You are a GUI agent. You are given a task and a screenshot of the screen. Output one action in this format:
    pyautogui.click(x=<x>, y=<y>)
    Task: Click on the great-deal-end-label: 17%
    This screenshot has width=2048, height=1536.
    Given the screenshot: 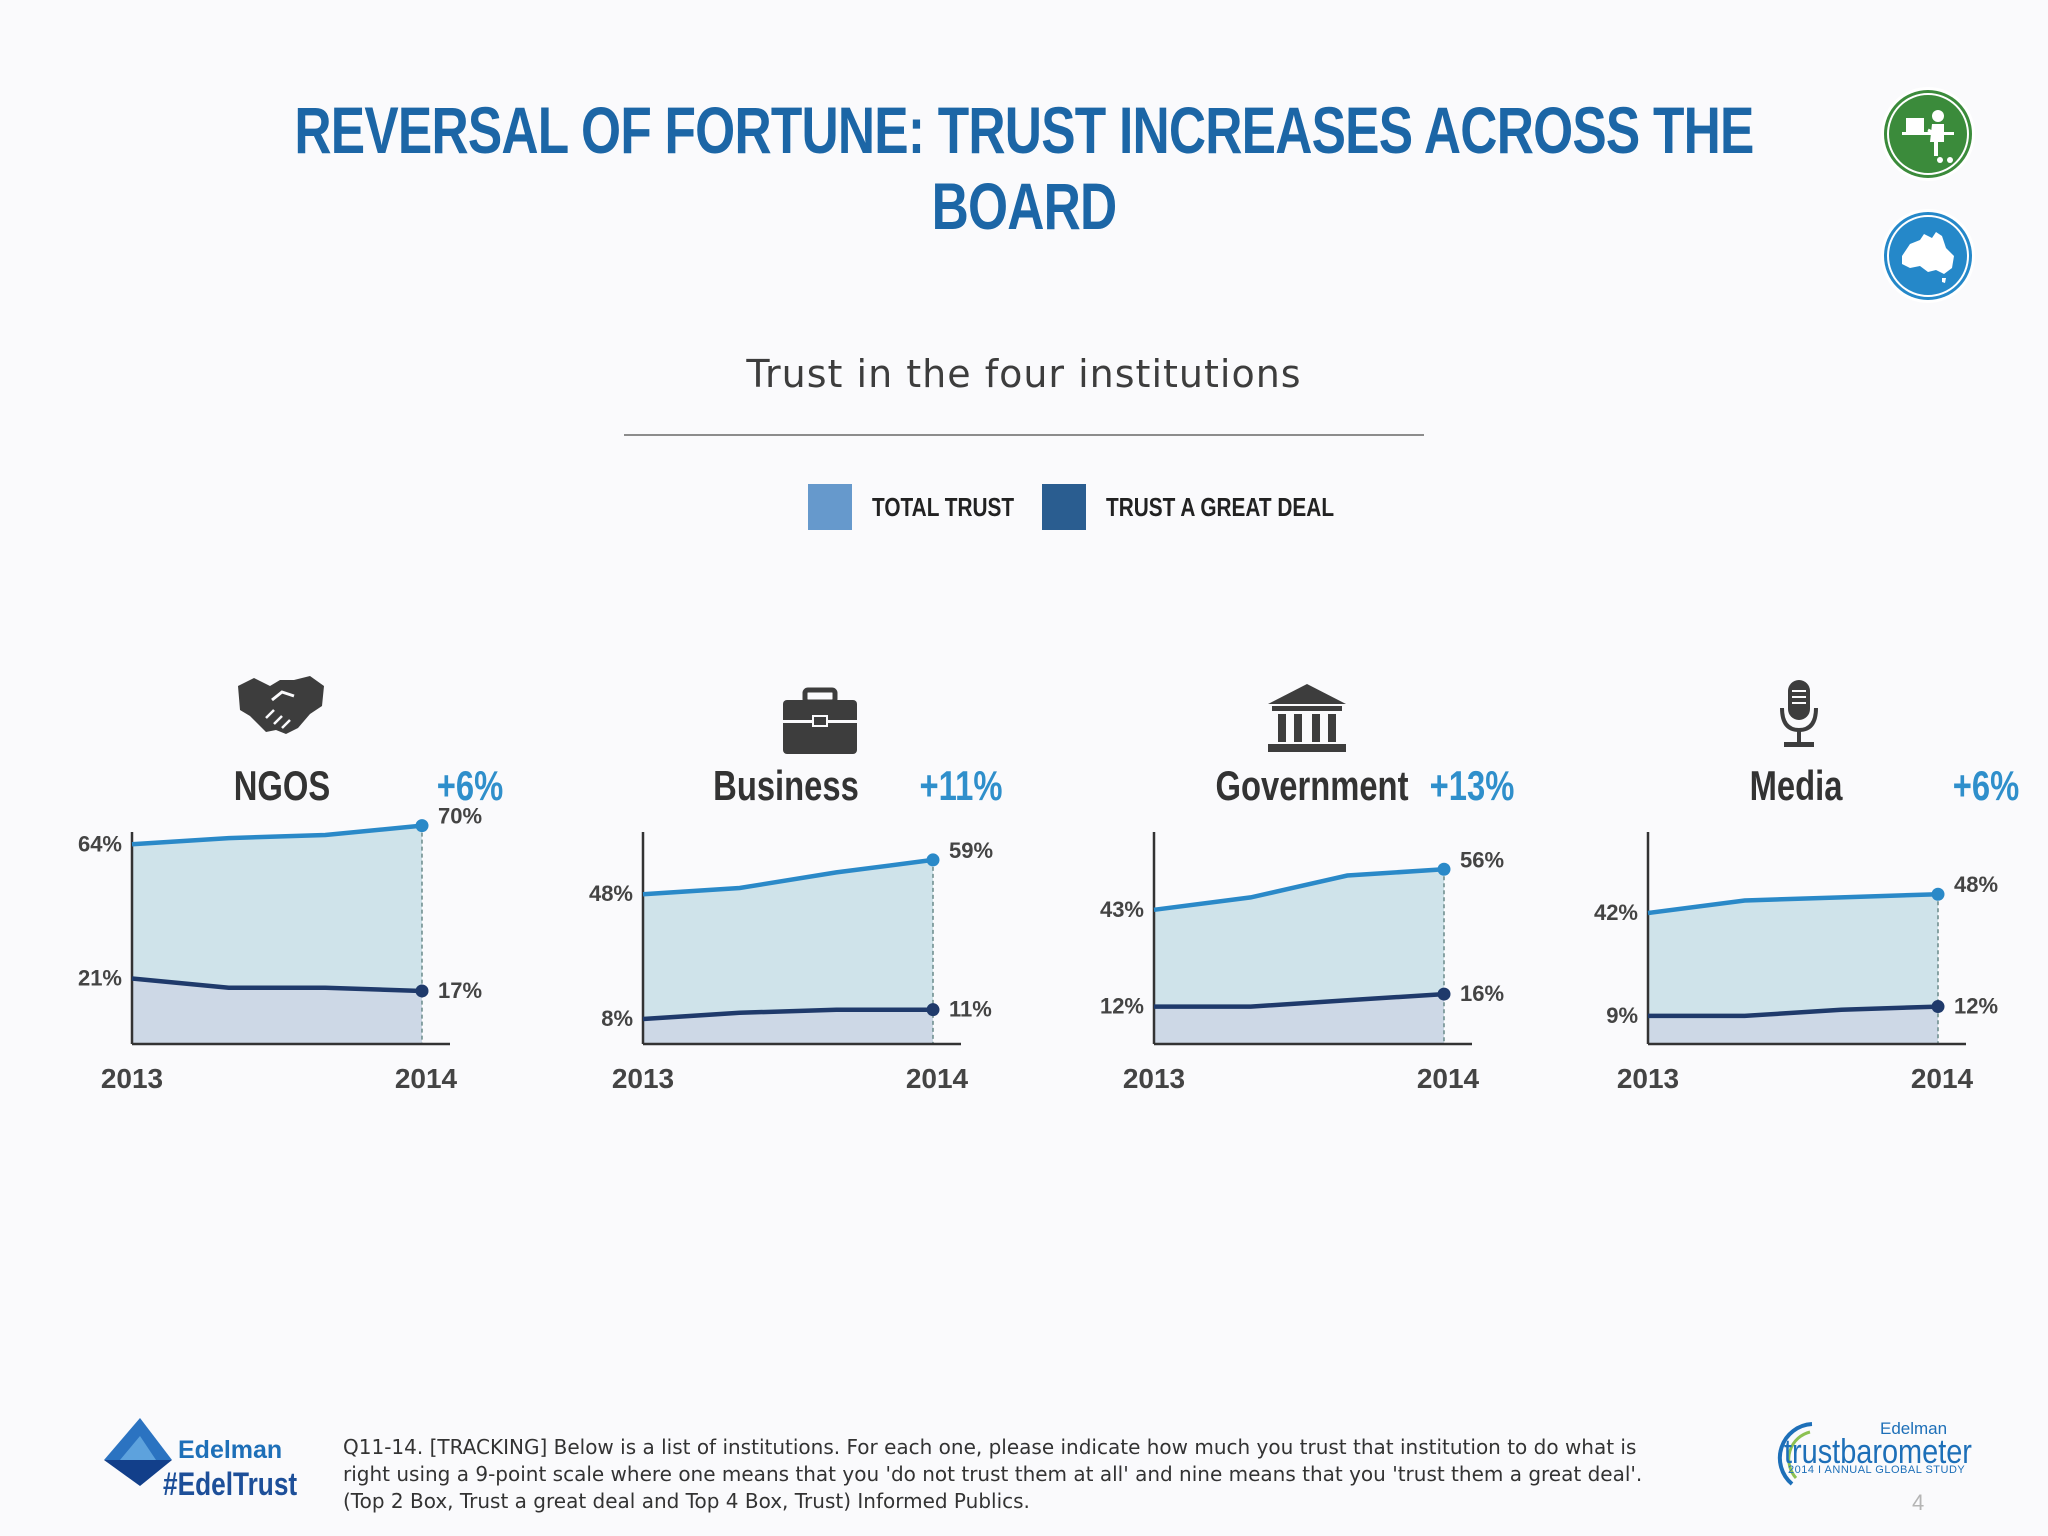 What is the action you would take?
    pyautogui.click(x=460, y=990)
    